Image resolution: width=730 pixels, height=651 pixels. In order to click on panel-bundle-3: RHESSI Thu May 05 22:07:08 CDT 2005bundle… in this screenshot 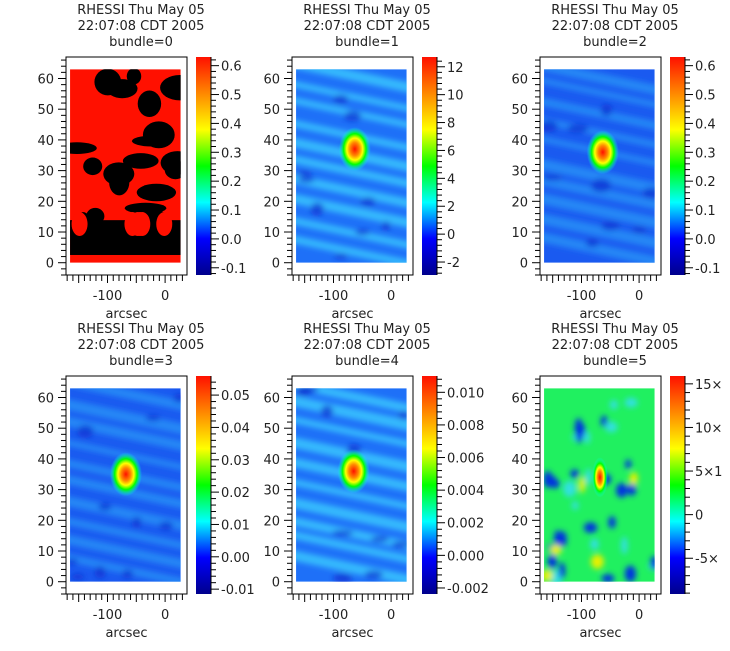, I will do `click(145, 481)`.